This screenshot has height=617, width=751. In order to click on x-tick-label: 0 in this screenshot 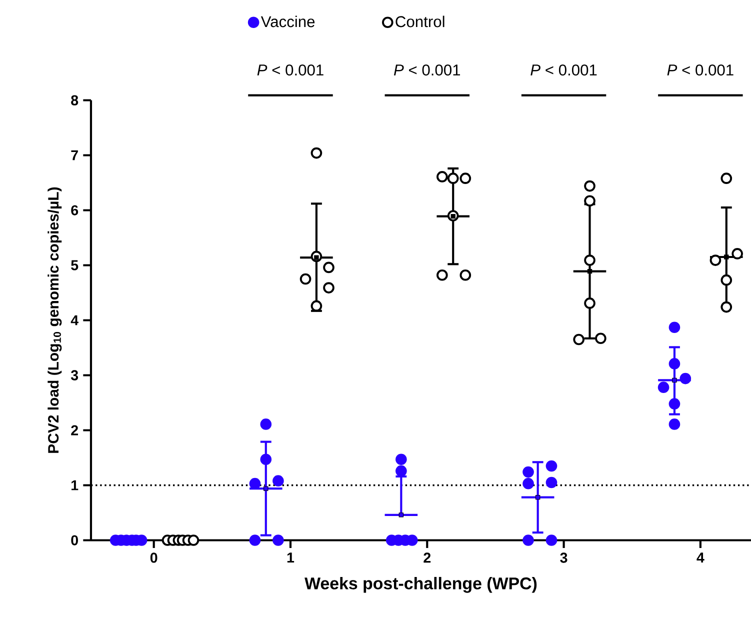, I will do `click(154, 557)`.